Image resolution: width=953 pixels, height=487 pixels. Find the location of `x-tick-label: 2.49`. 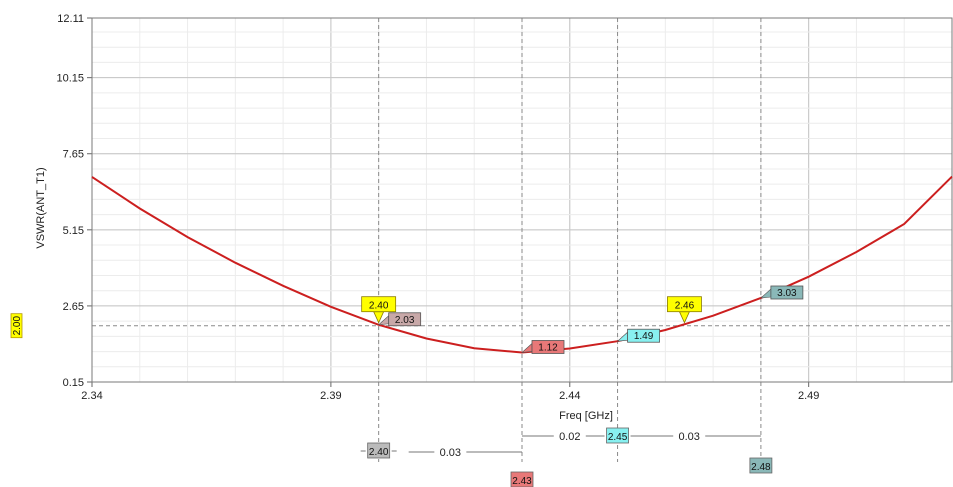

x-tick-label: 2.49 is located at coordinates (808, 396).